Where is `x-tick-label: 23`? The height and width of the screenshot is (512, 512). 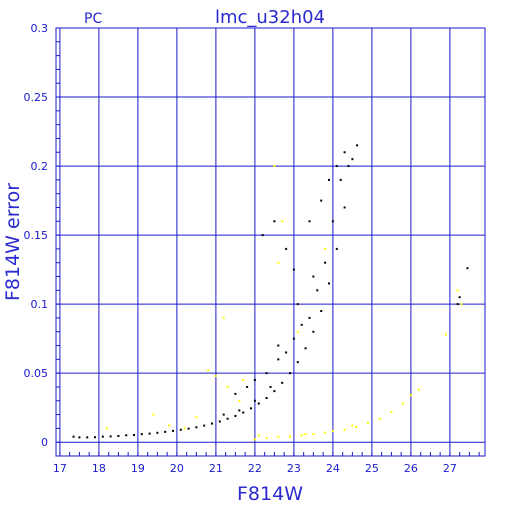 x-tick-label: 23 is located at coordinates (294, 468).